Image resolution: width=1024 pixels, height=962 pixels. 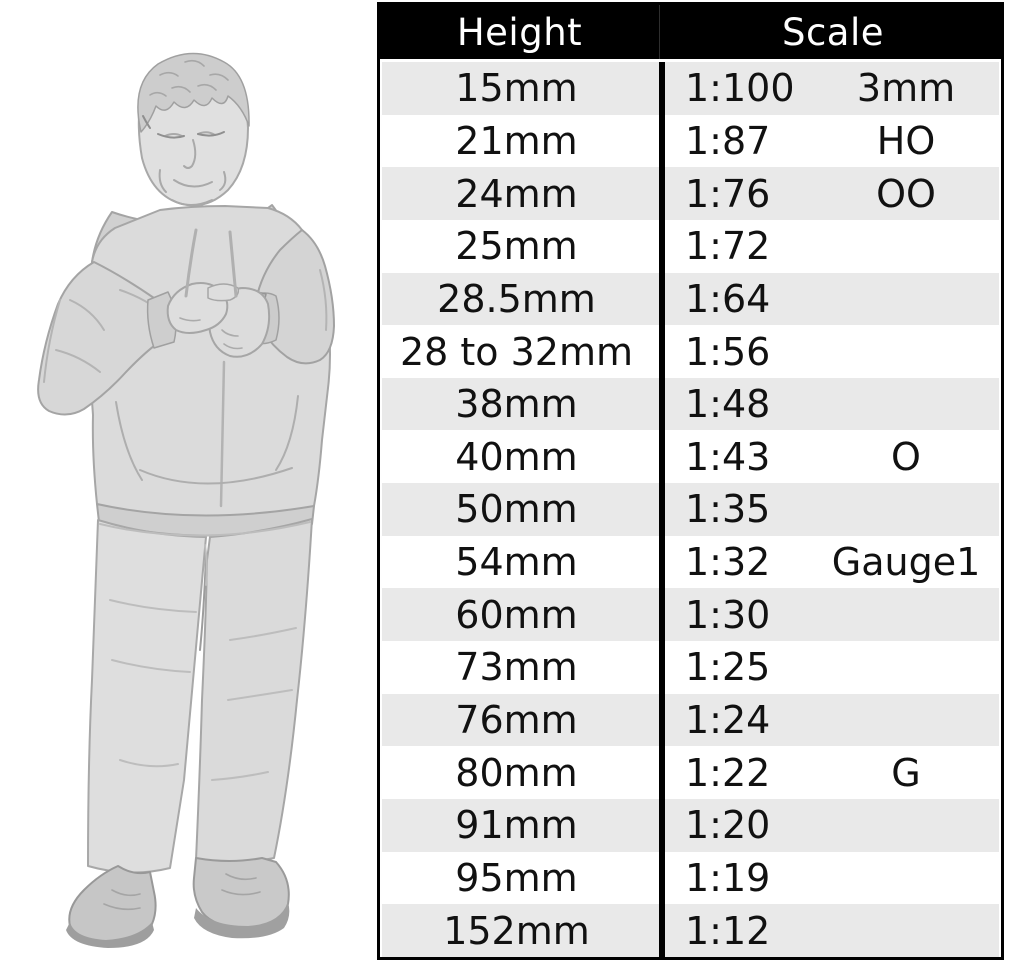 What do you see at coordinates (520, 193) in the screenshot?
I see `height-cell: 24mm` at bounding box center [520, 193].